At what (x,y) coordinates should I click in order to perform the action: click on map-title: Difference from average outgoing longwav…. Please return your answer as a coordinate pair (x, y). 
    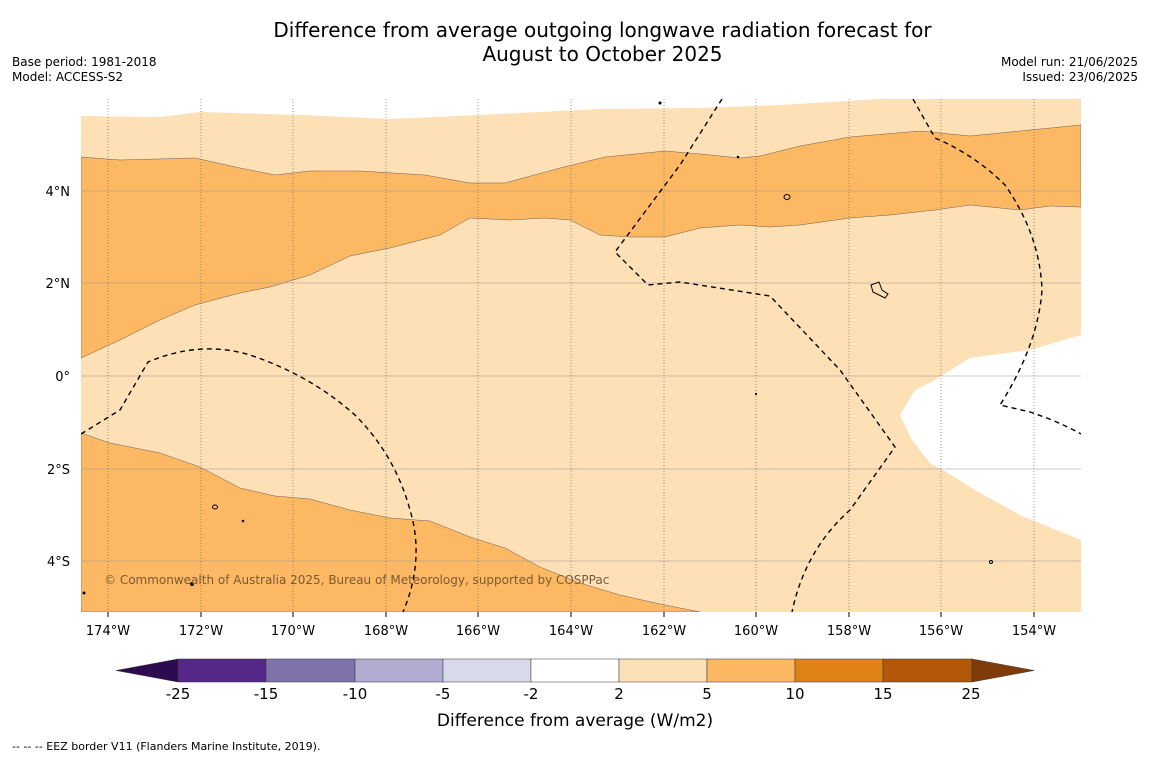
    Looking at the image, I should click on (602, 42).